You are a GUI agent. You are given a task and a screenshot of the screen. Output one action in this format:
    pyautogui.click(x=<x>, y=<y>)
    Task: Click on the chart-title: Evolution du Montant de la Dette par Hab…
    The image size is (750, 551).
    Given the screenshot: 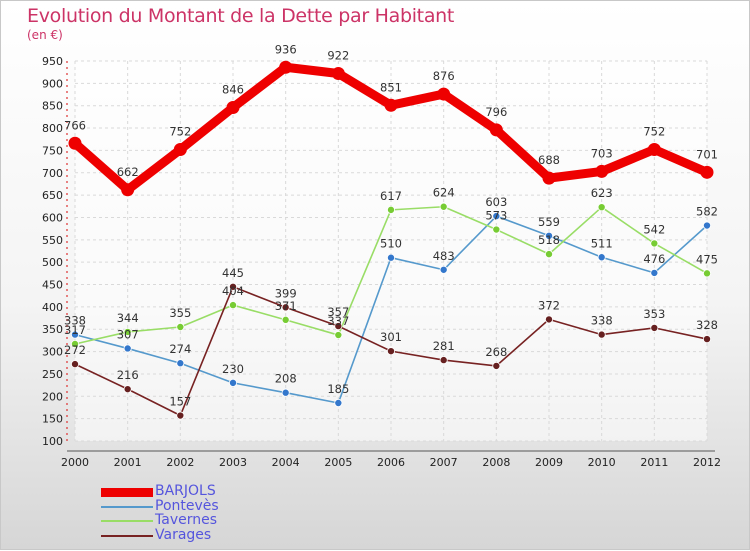 What is the action you would take?
    pyautogui.click(x=241, y=16)
    